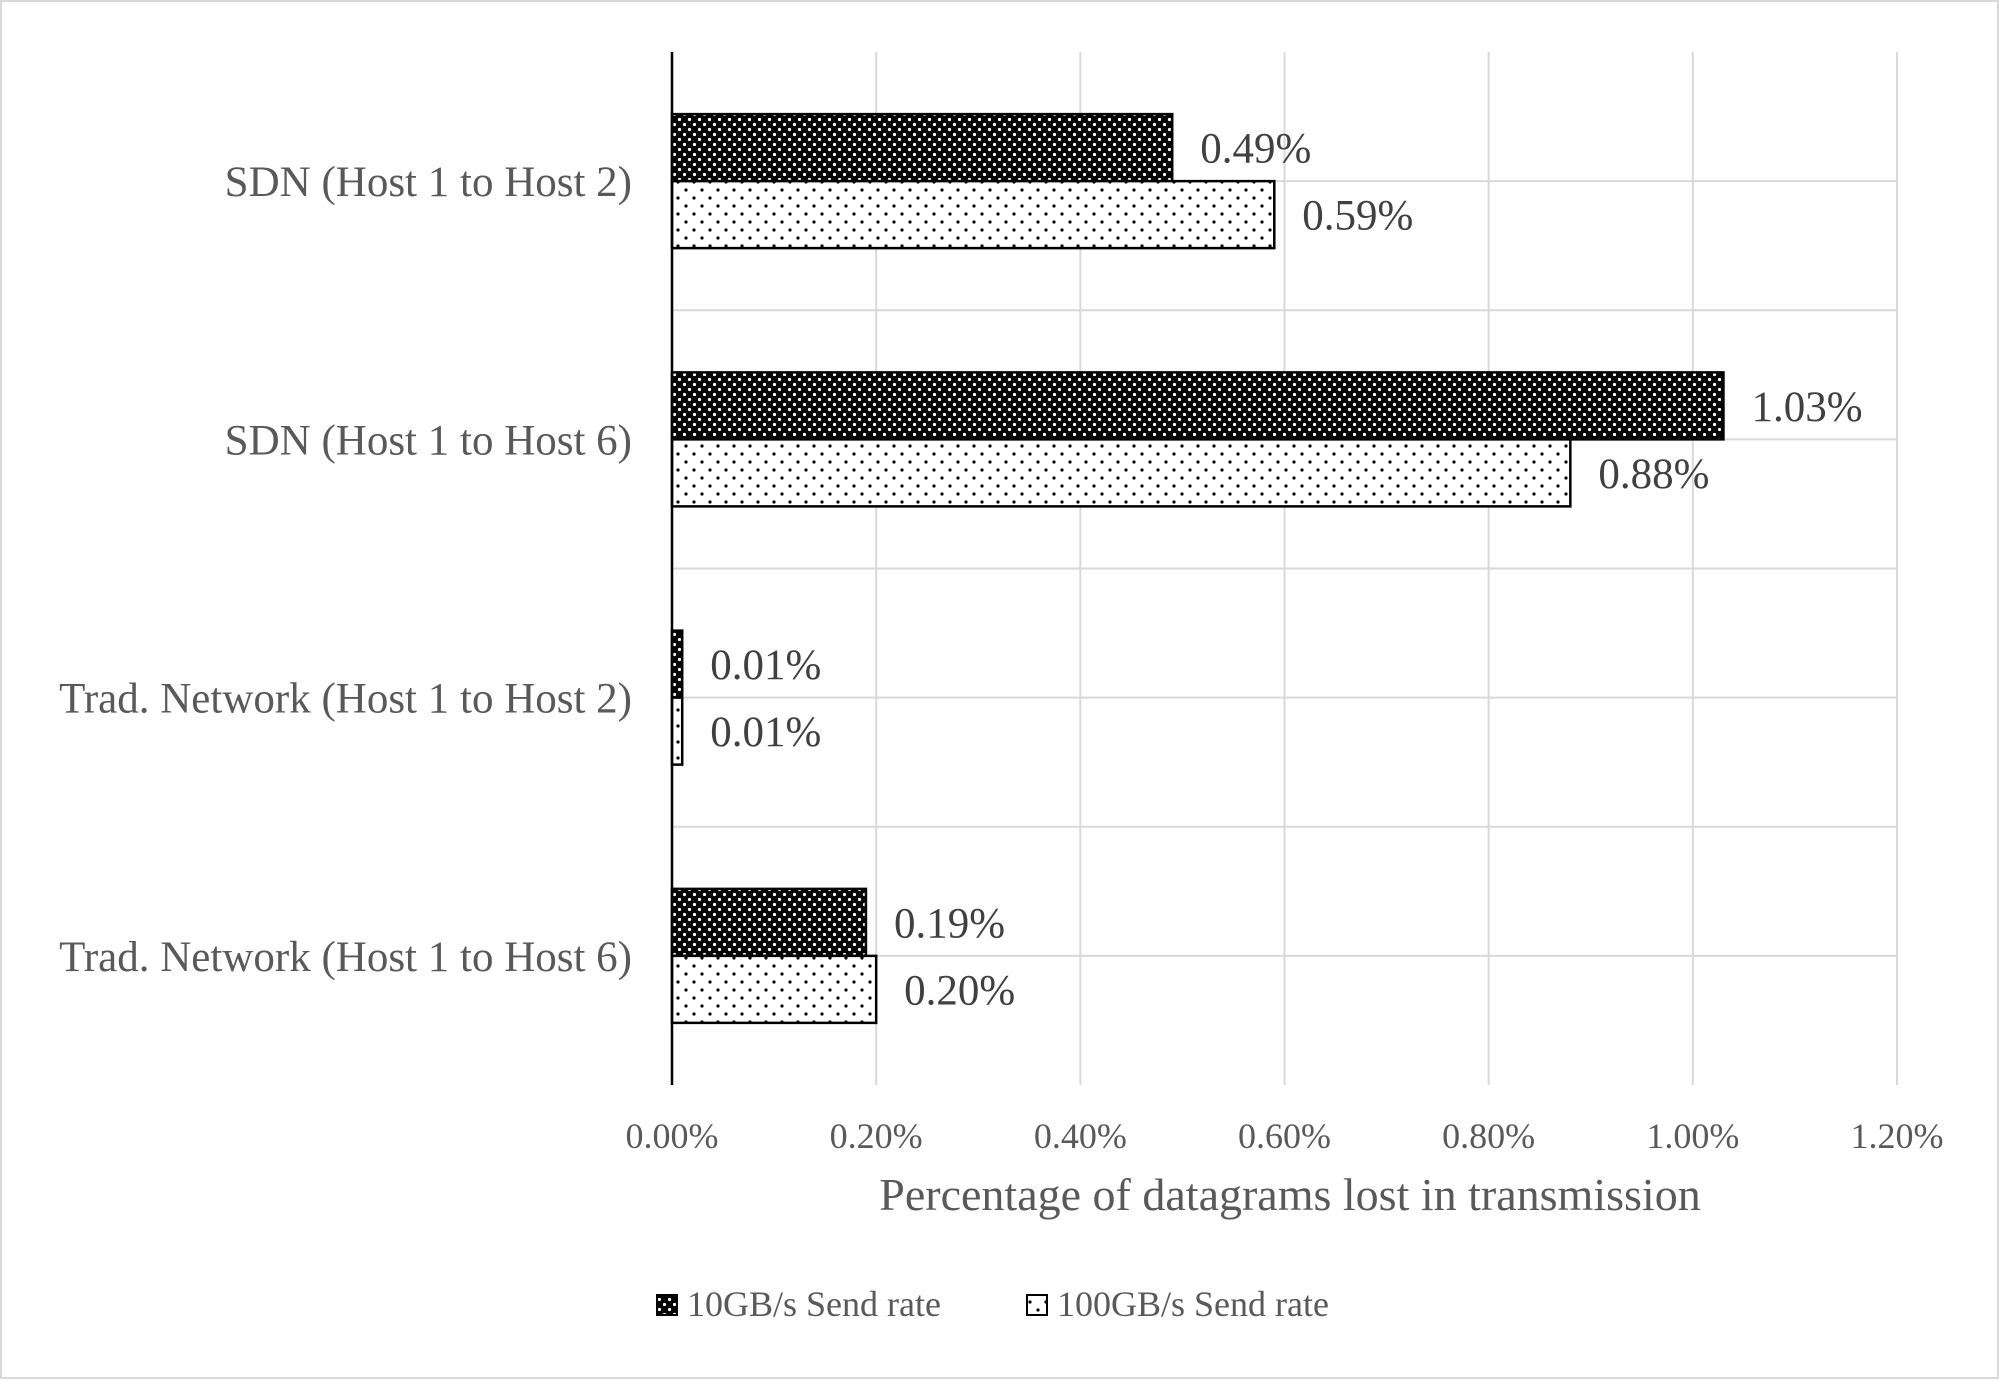  Describe the element at coordinates (345, 699) in the screenshot. I see `category-label: Trad. Network (Host 1 to Host 2)` at that location.